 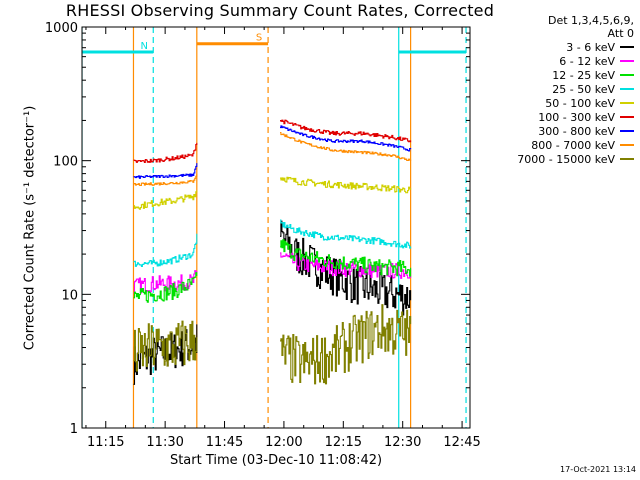 I want to click on y-tick-label-1: 10, so click(x=69, y=295).